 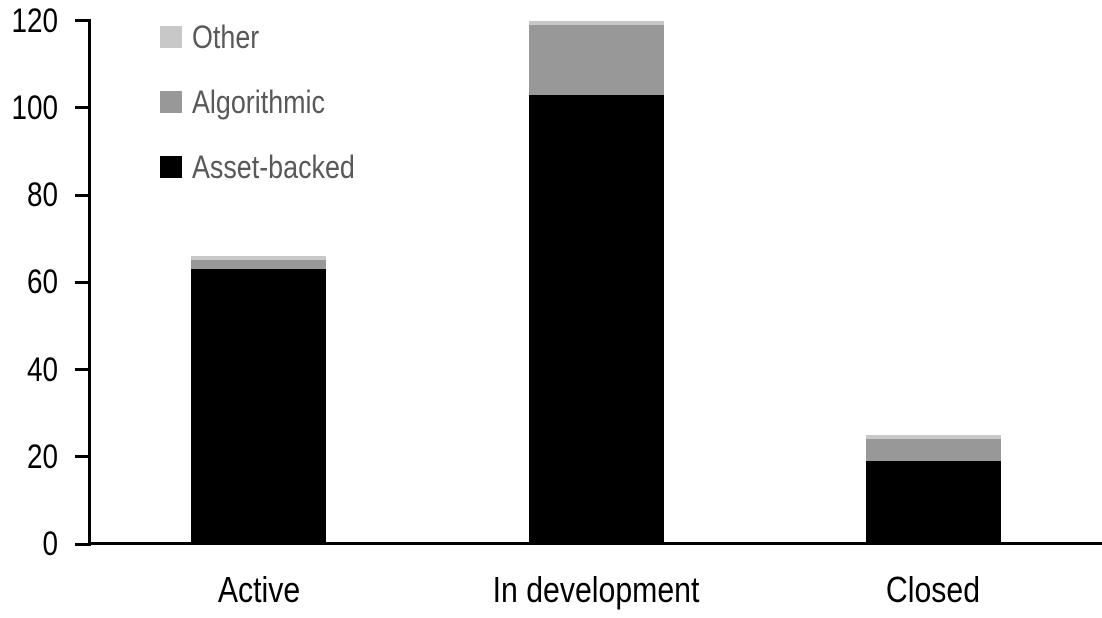 What do you see at coordinates (933, 437) in the screenshot?
I see `bar-segment-closed-other` at bounding box center [933, 437].